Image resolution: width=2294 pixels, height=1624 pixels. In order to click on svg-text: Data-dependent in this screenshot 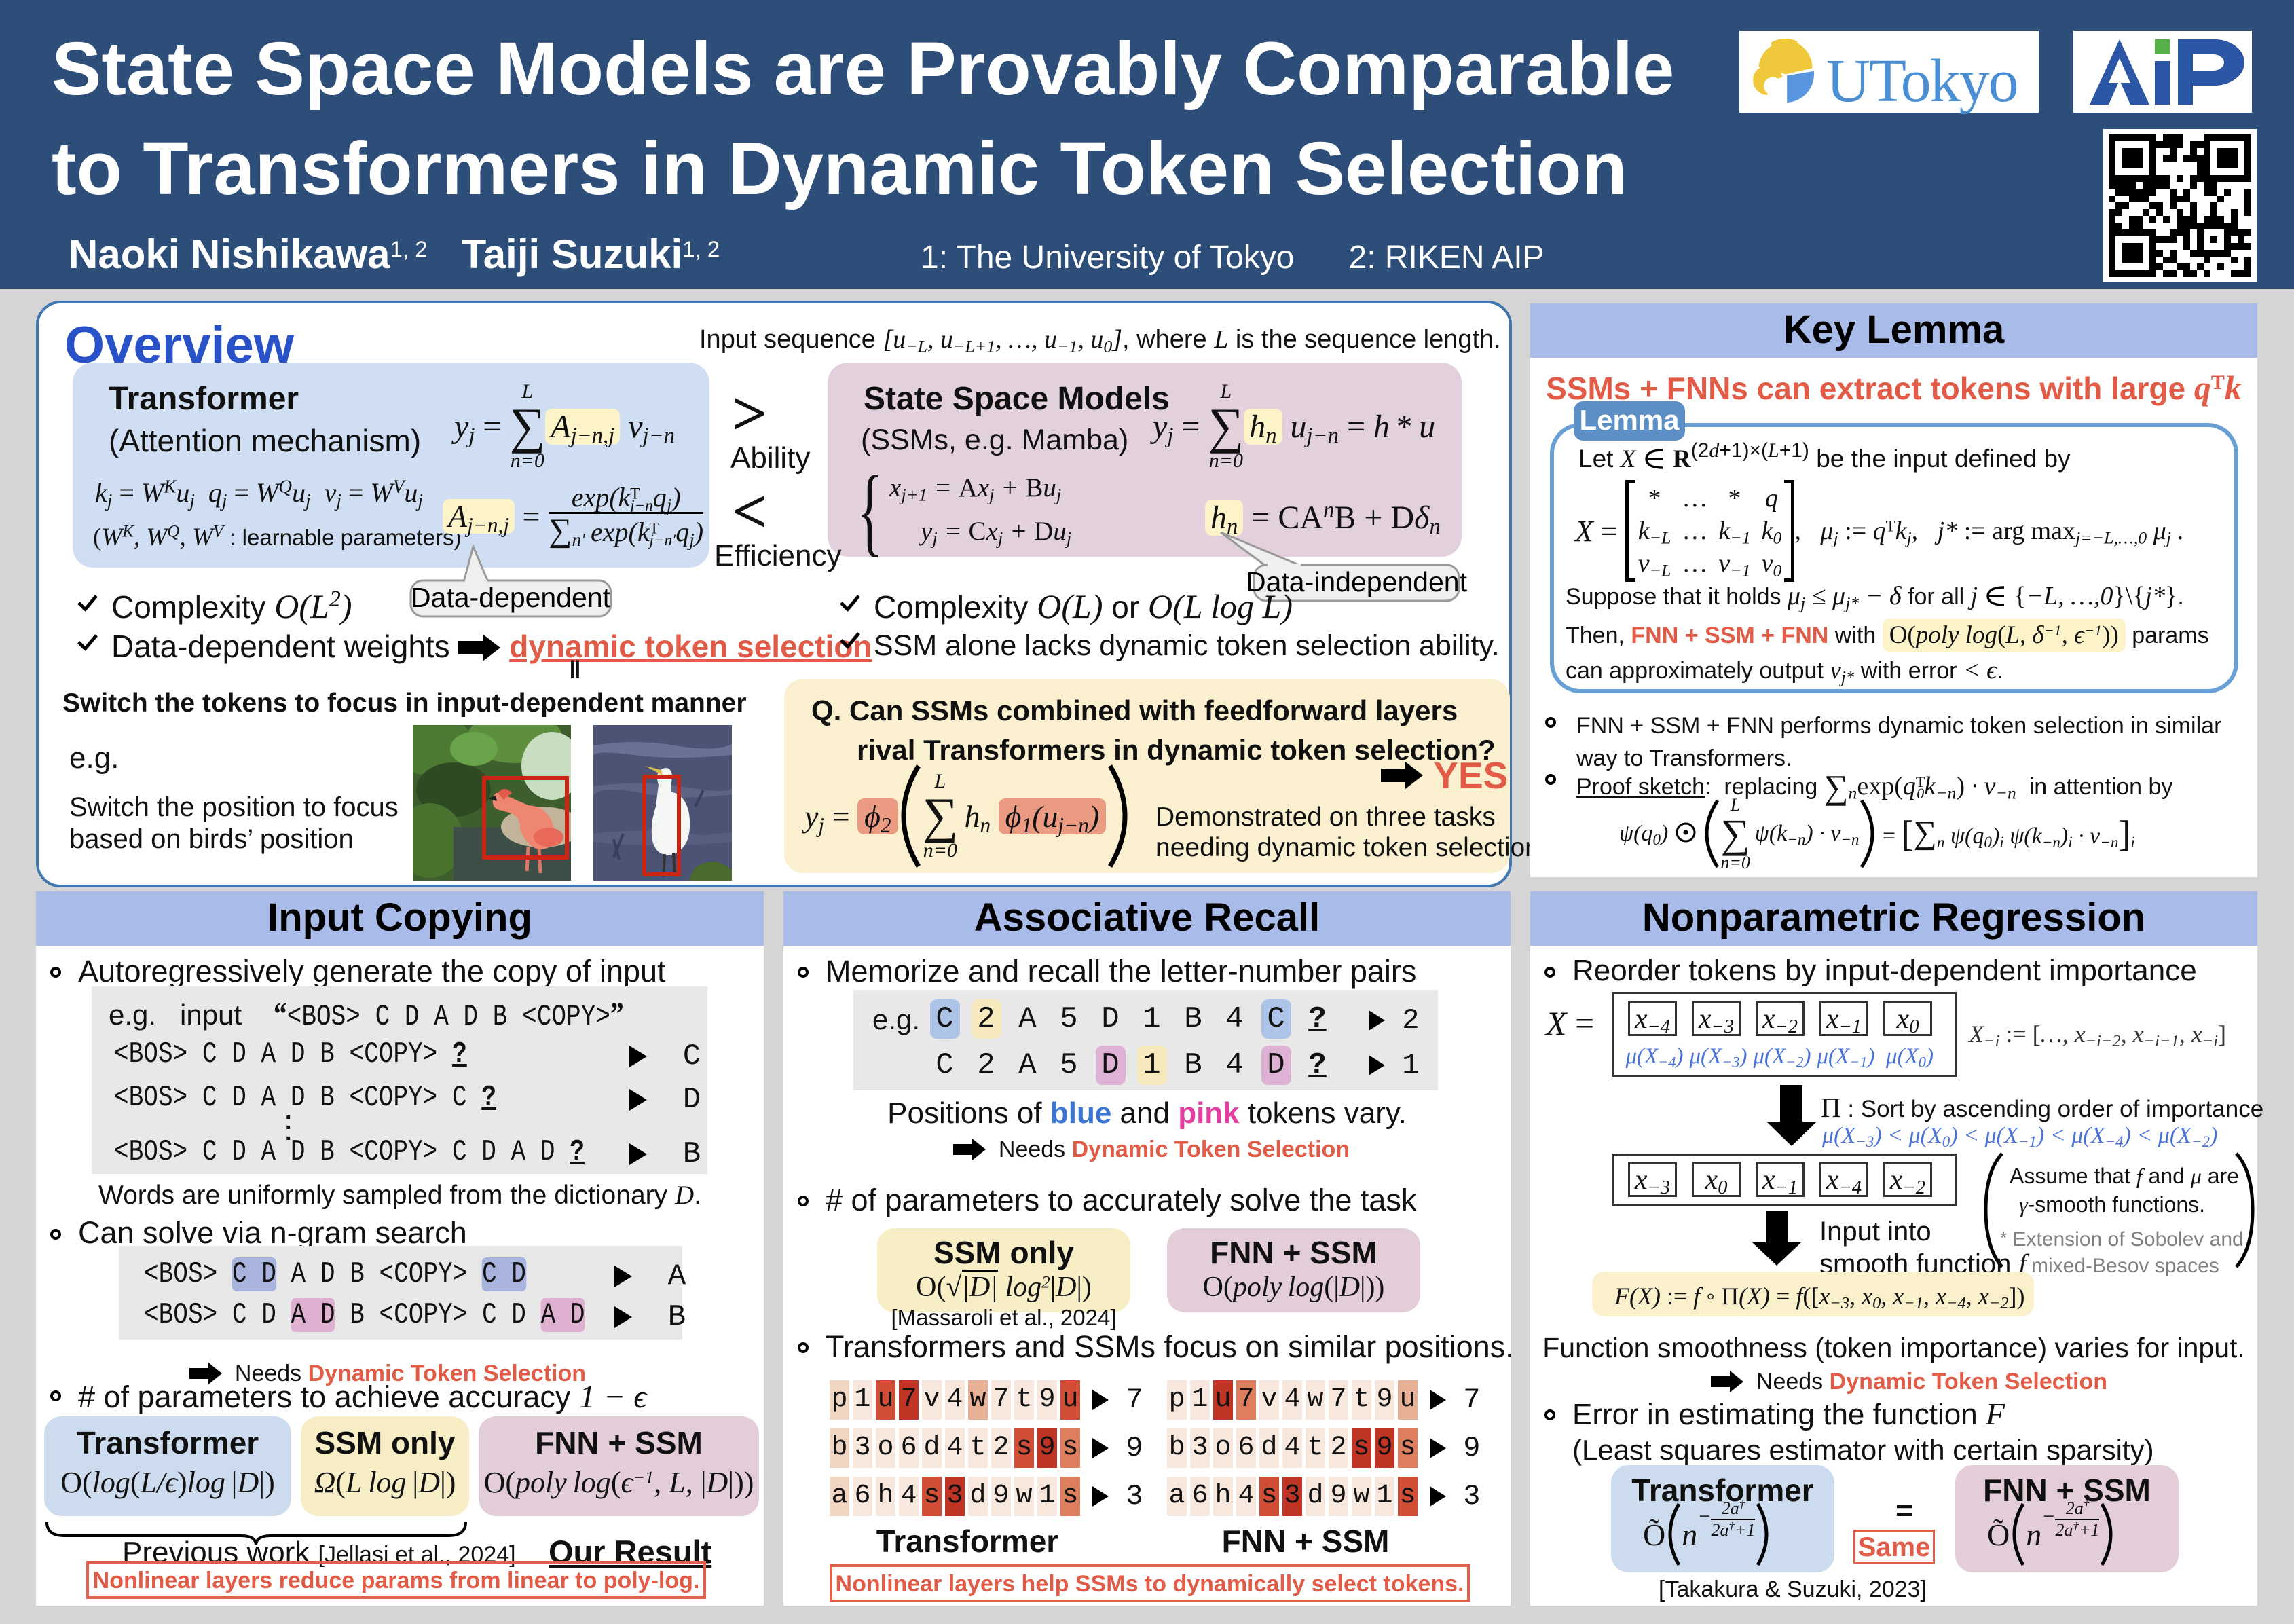, I will do `click(511, 597)`.